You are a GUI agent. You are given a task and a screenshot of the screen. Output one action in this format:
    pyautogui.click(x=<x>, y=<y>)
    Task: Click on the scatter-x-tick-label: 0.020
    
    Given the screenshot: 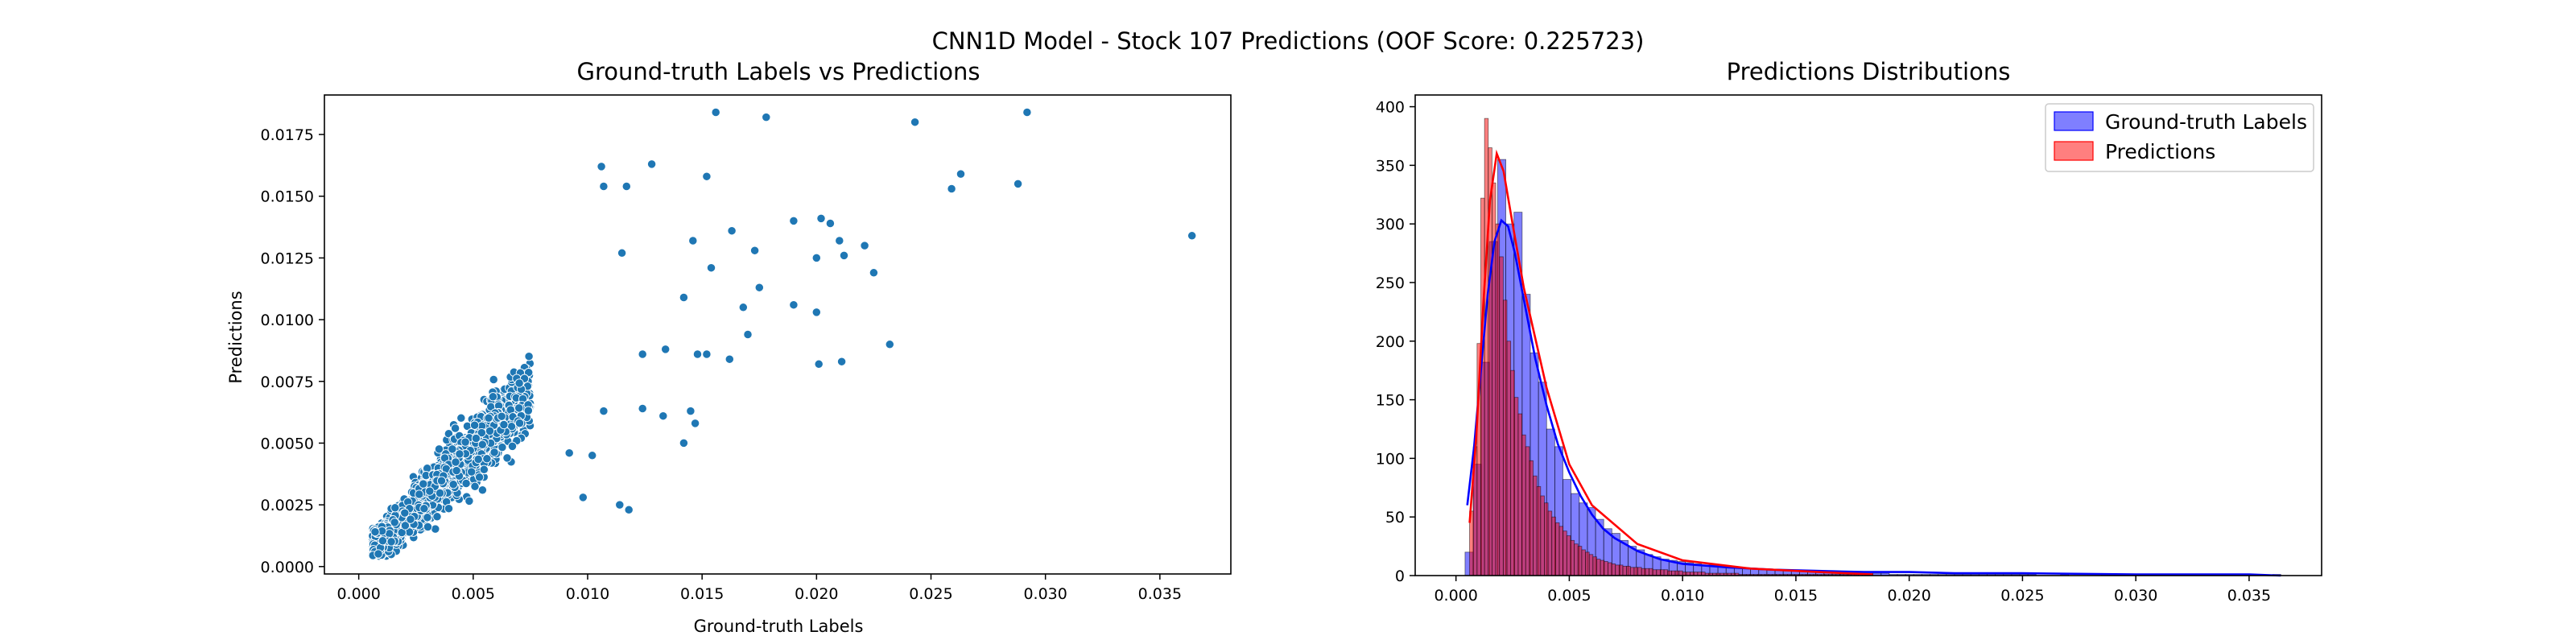 What is the action you would take?
    pyautogui.click(x=816, y=594)
    